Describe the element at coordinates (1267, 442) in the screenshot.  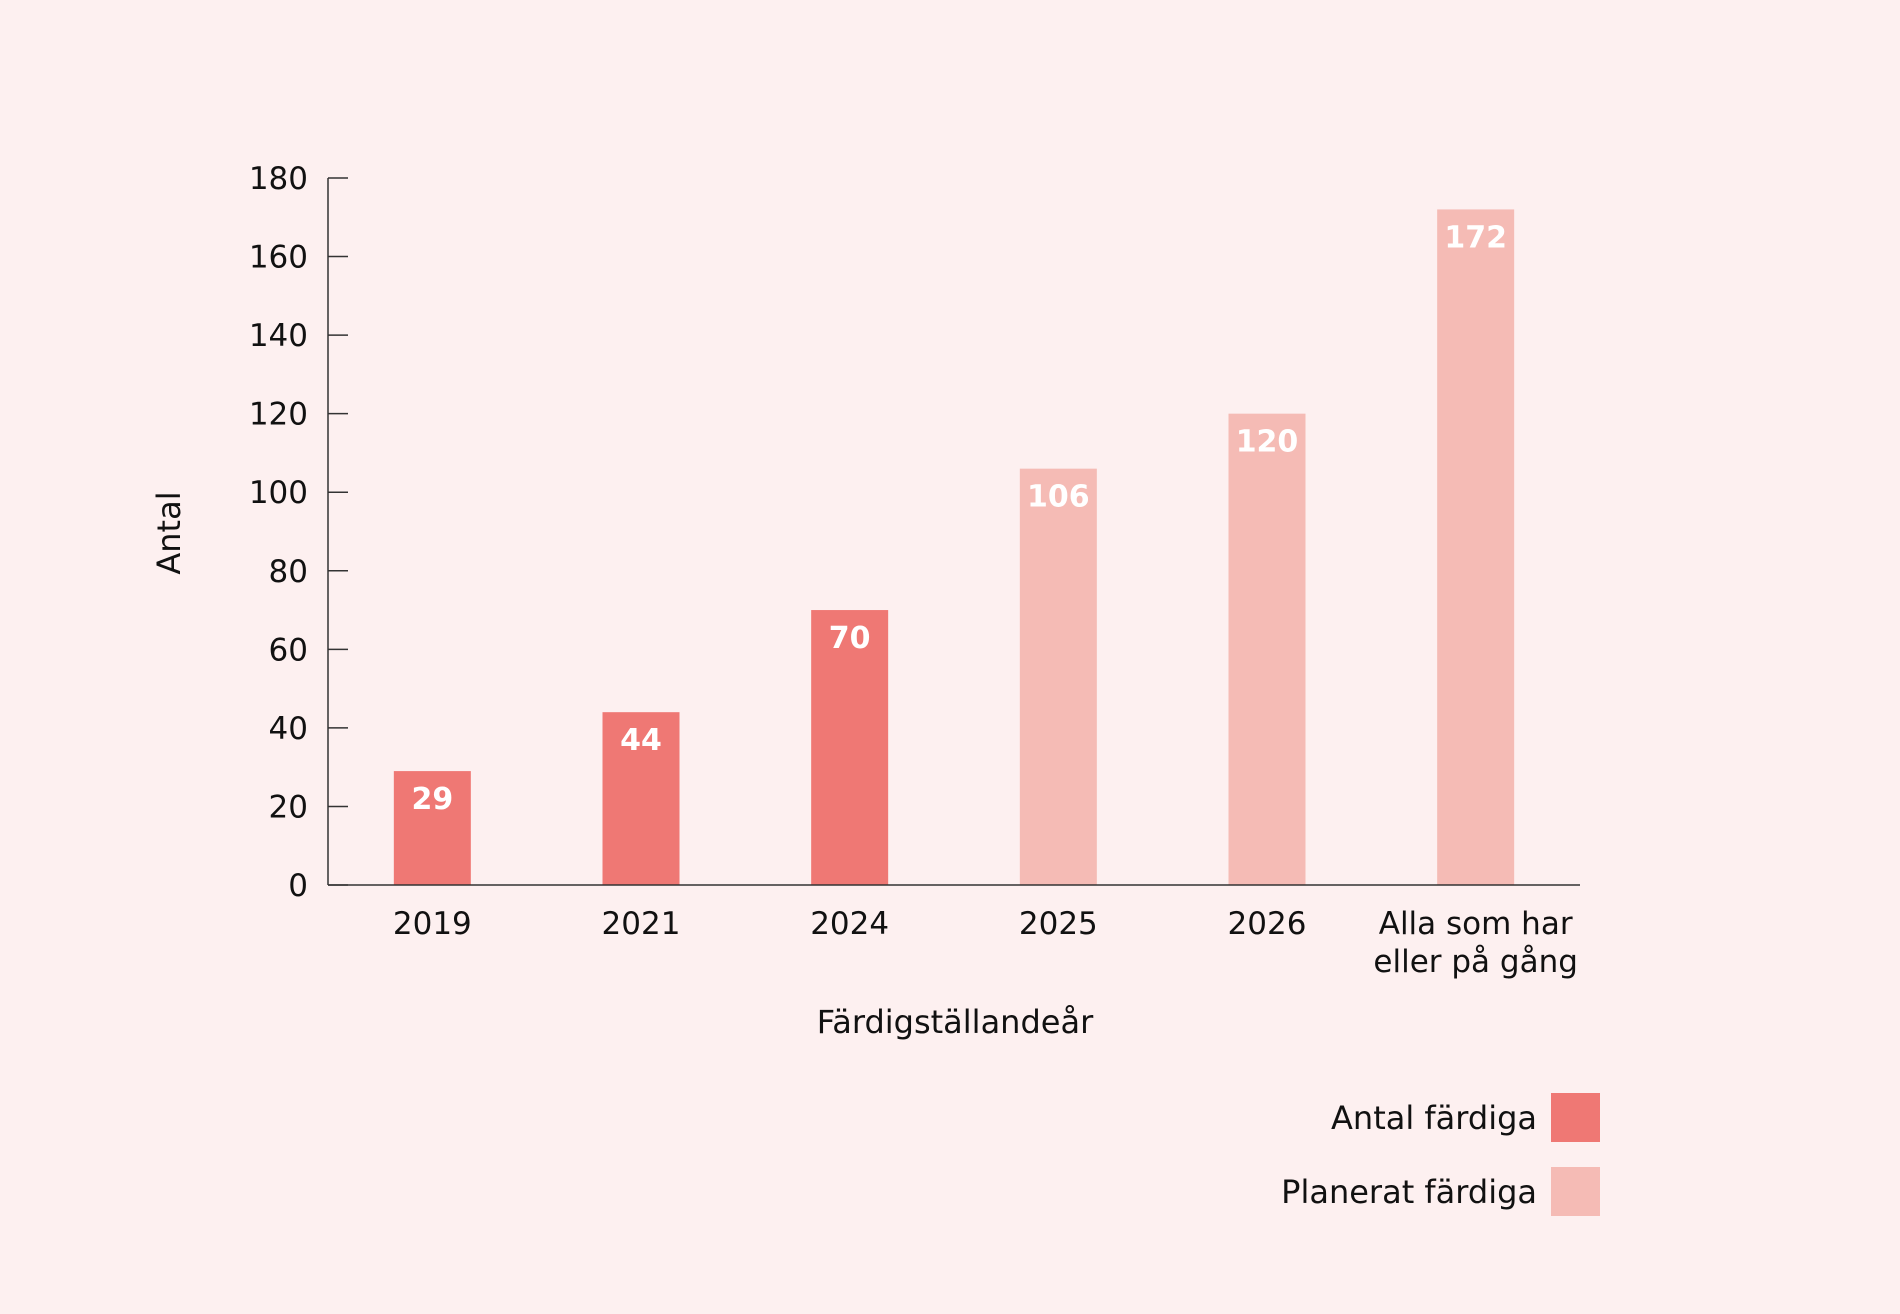
I see `bar-value-label: 120` at that location.